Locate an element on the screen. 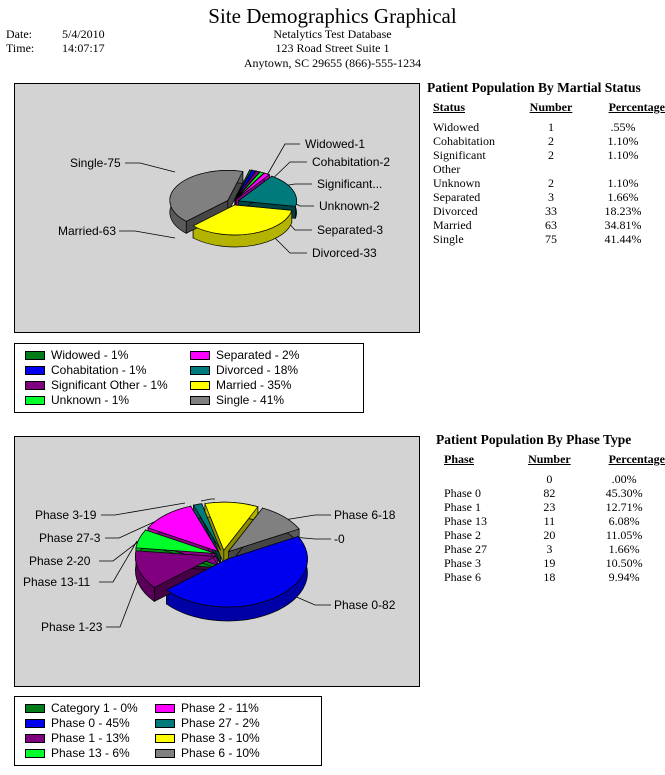  org-name: Netalytics Test Database is located at coordinates (332, 34).